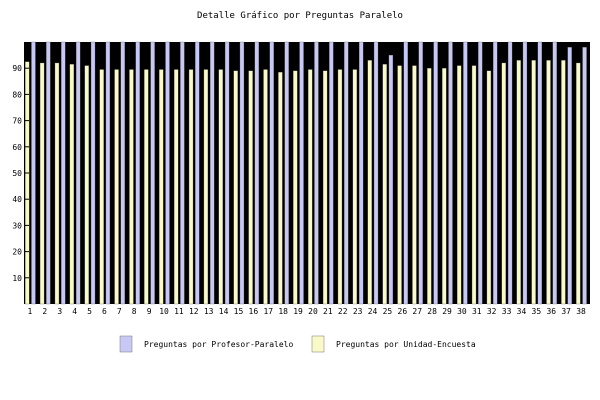 The width and height of the screenshot is (600, 400). Describe the element at coordinates (447, 311) in the screenshot. I see `x-tick-label-29: 29` at that location.